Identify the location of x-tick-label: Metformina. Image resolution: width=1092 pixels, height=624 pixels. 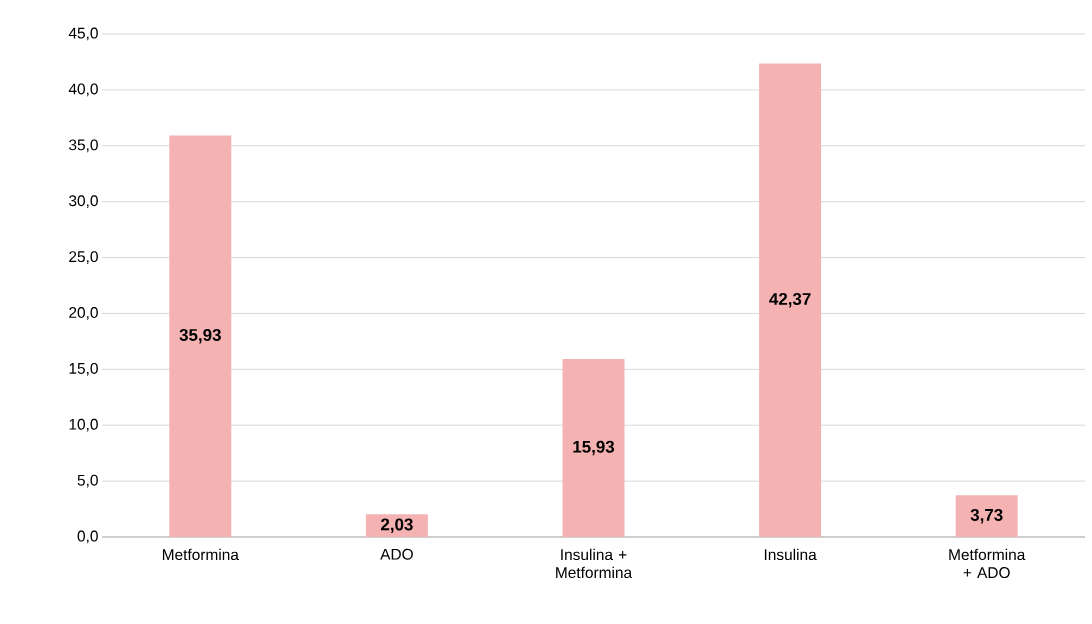
(200, 554).